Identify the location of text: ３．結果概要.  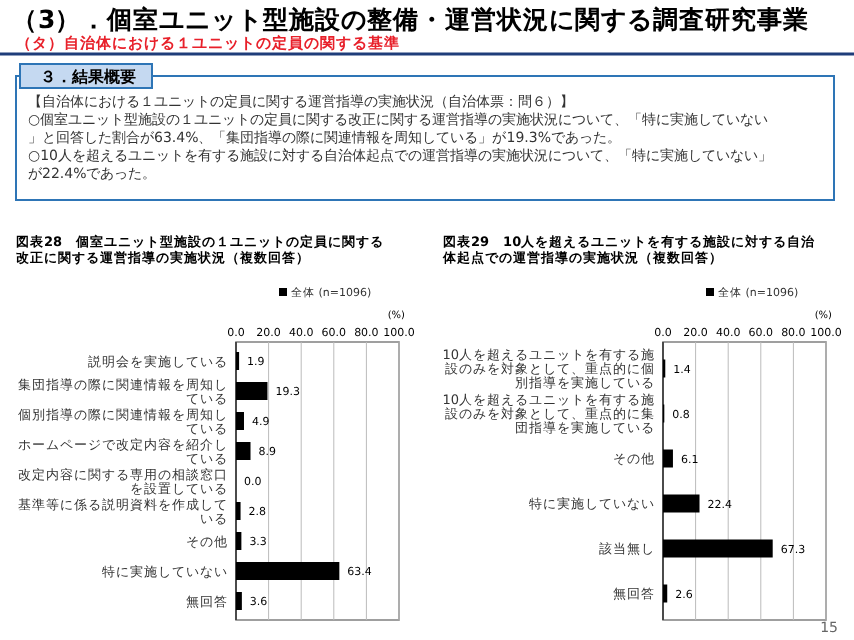
(88, 77).